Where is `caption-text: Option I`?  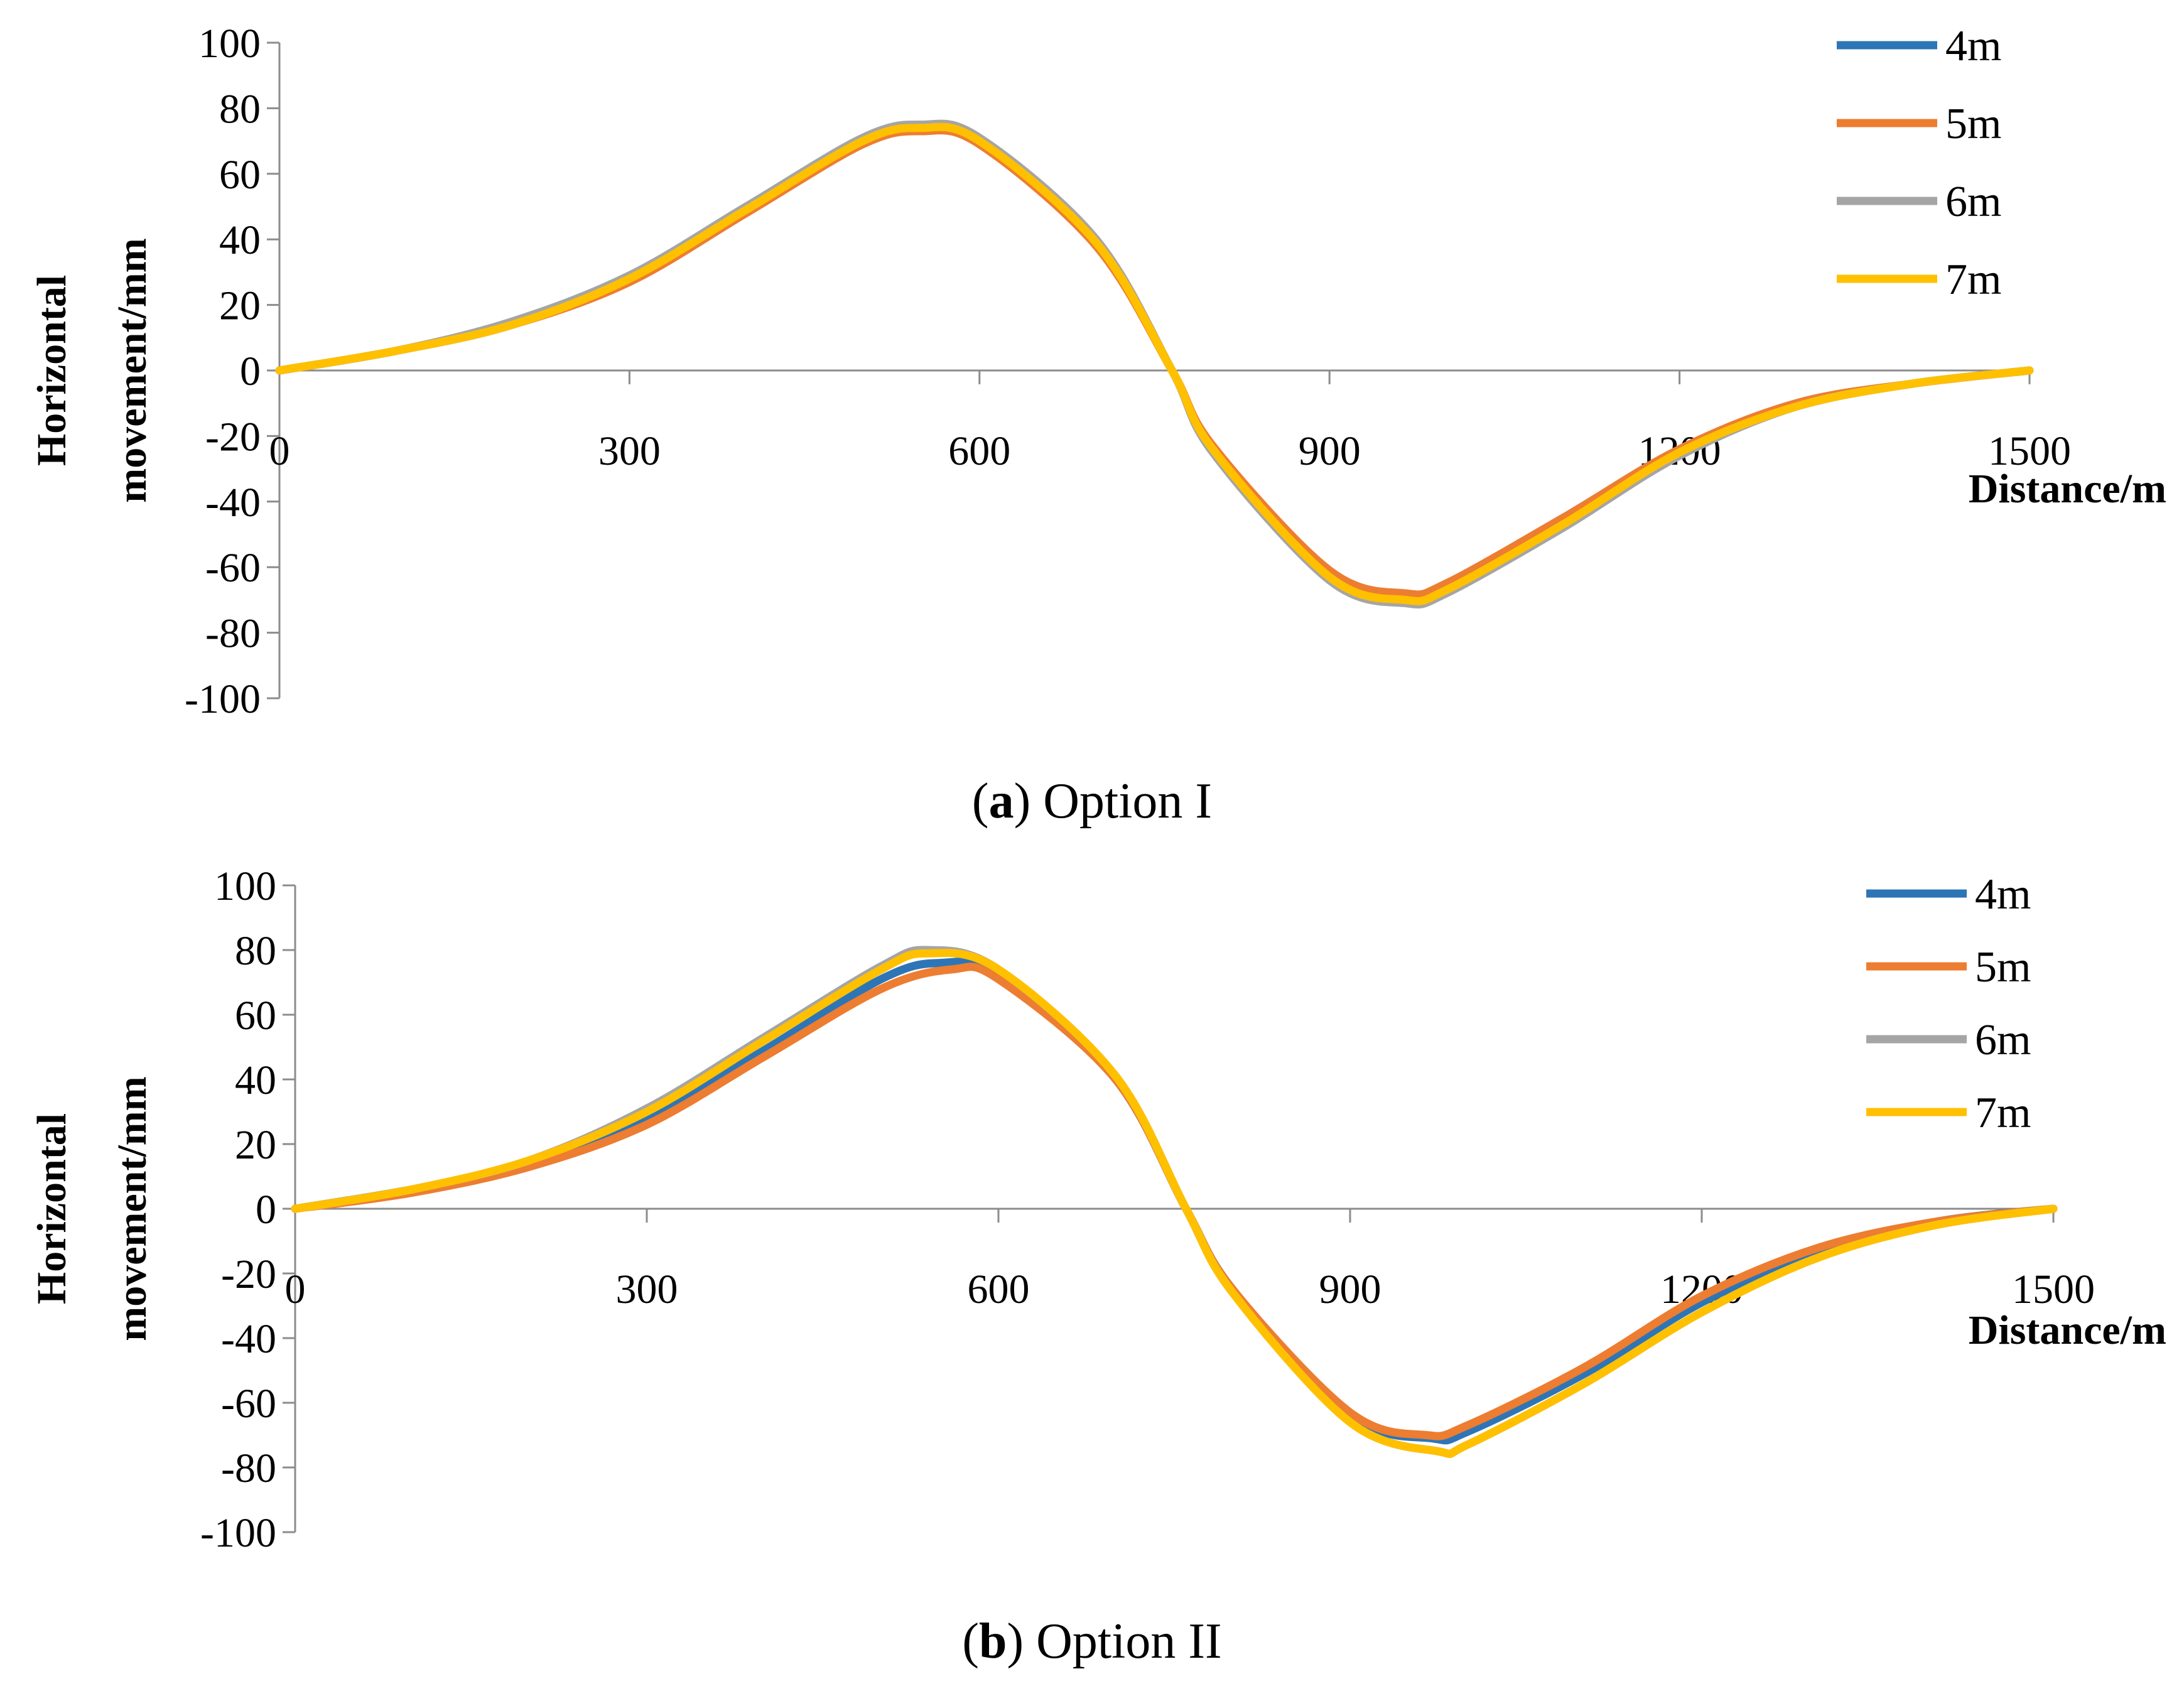
caption-text: Option I is located at coordinates (1127, 801).